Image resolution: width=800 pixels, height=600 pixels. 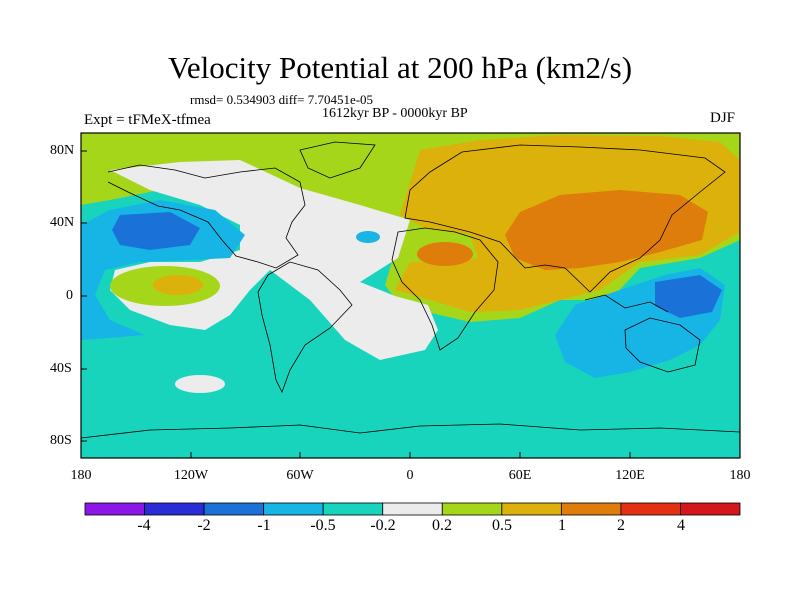 What do you see at coordinates (61, 440) in the screenshot?
I see `lat-label-80s: 80S` at bounding box center [61, 440].